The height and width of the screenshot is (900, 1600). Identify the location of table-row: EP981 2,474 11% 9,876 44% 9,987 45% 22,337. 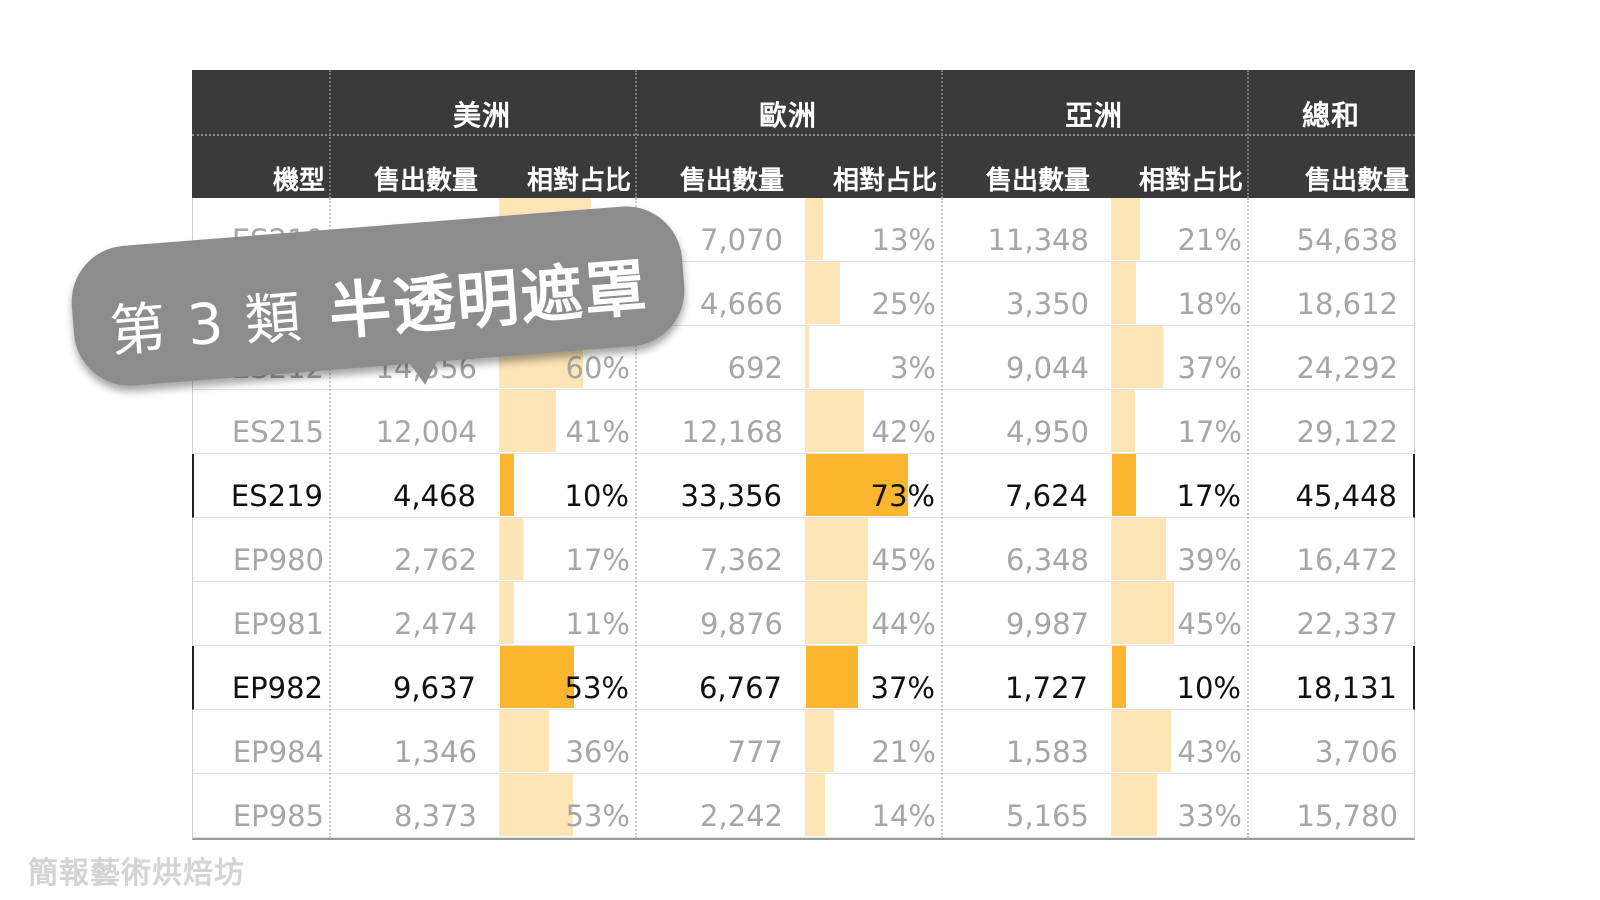
(803, 614).